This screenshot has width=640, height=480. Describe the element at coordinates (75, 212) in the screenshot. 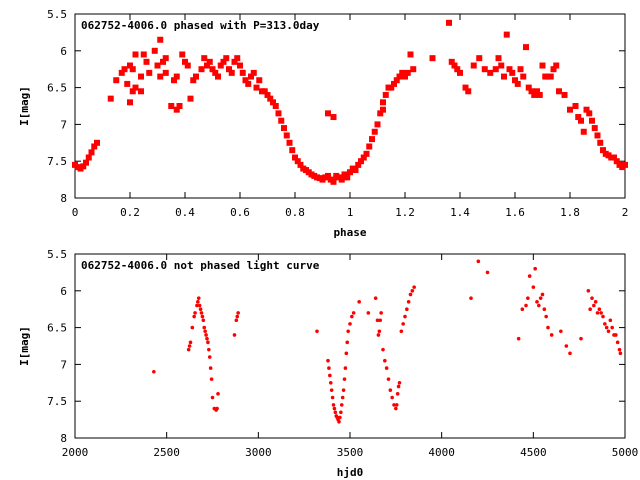

I see `x-tick-label: 0` at that location.